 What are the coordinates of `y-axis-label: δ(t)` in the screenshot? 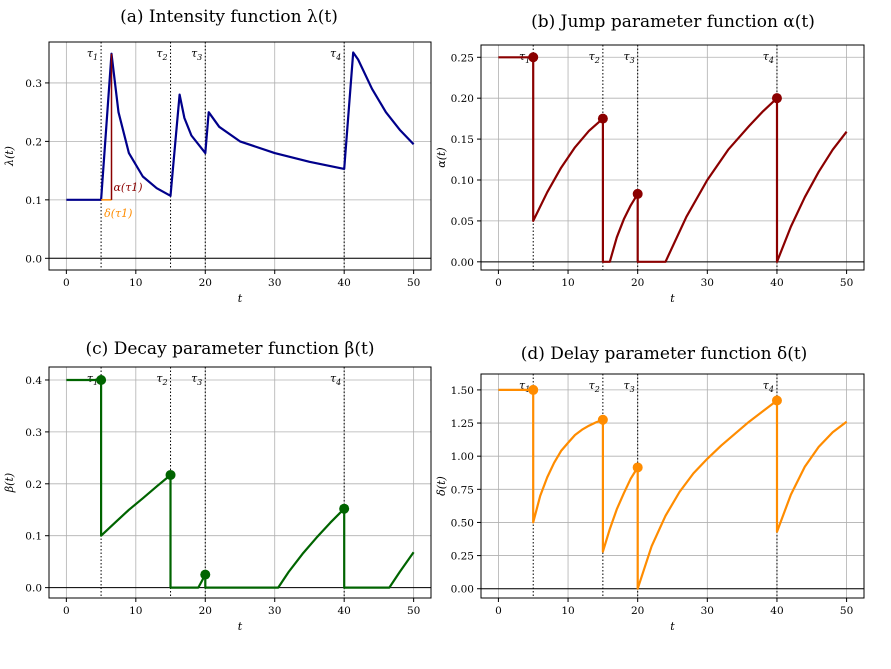 It's located at (441, 486).